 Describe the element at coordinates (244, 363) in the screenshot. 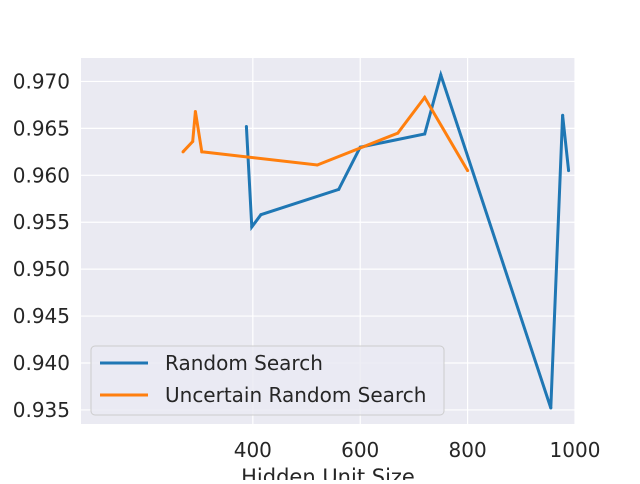

I see `legend-label-random-search: Random Search` at that location.